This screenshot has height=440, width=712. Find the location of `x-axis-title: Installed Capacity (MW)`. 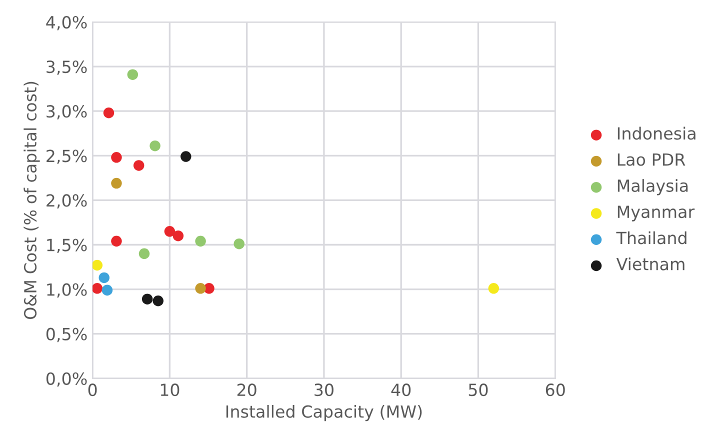

x-axis-title: Installed Capacity (MW) is located at coordinates (324, 413).